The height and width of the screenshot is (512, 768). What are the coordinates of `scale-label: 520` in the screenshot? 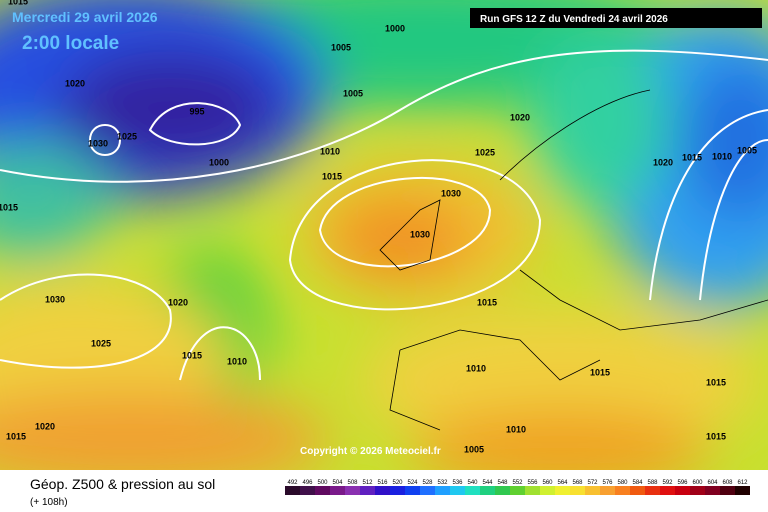 It's located at (397, 483).